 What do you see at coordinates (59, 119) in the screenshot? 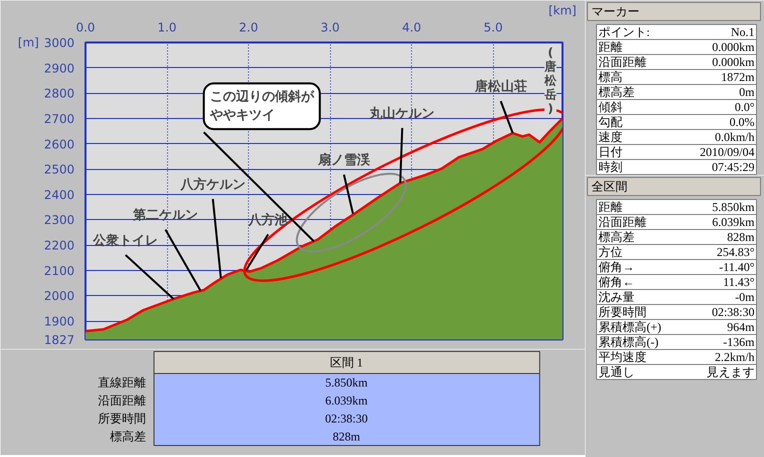
I see `y-tick-label: 2700` at bounding box center [59, 119].